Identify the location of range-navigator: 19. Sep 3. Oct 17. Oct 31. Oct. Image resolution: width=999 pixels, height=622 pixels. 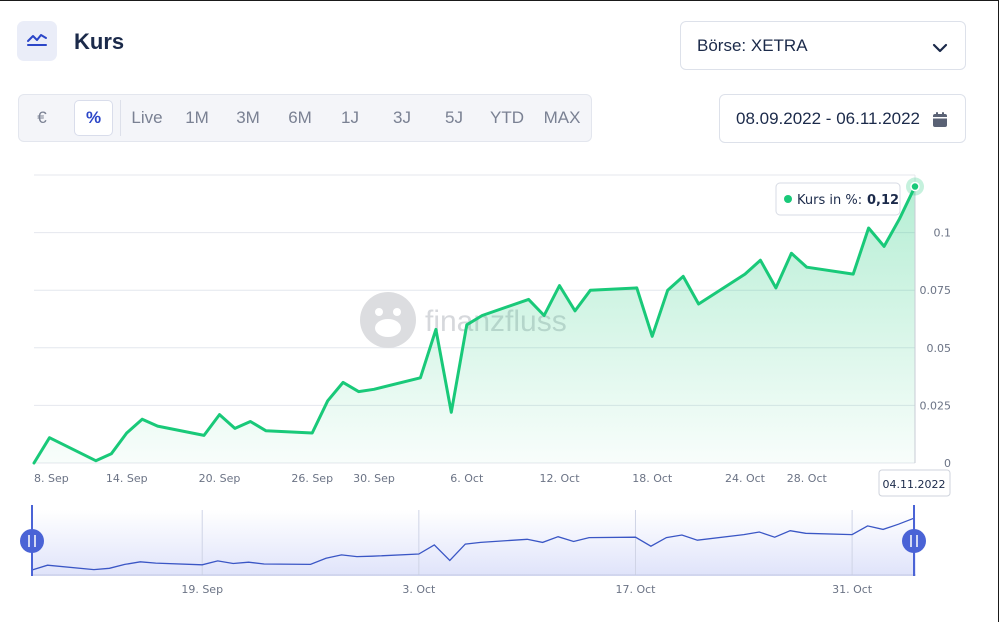
(473, 550).